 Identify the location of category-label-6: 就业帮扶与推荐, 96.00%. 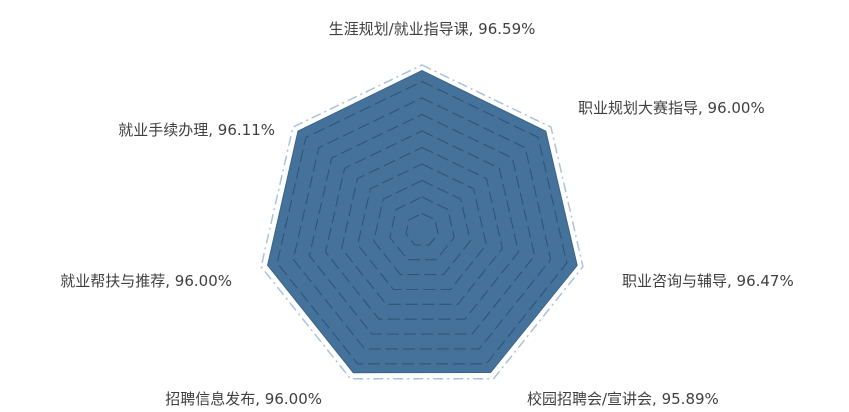
(146, 281).